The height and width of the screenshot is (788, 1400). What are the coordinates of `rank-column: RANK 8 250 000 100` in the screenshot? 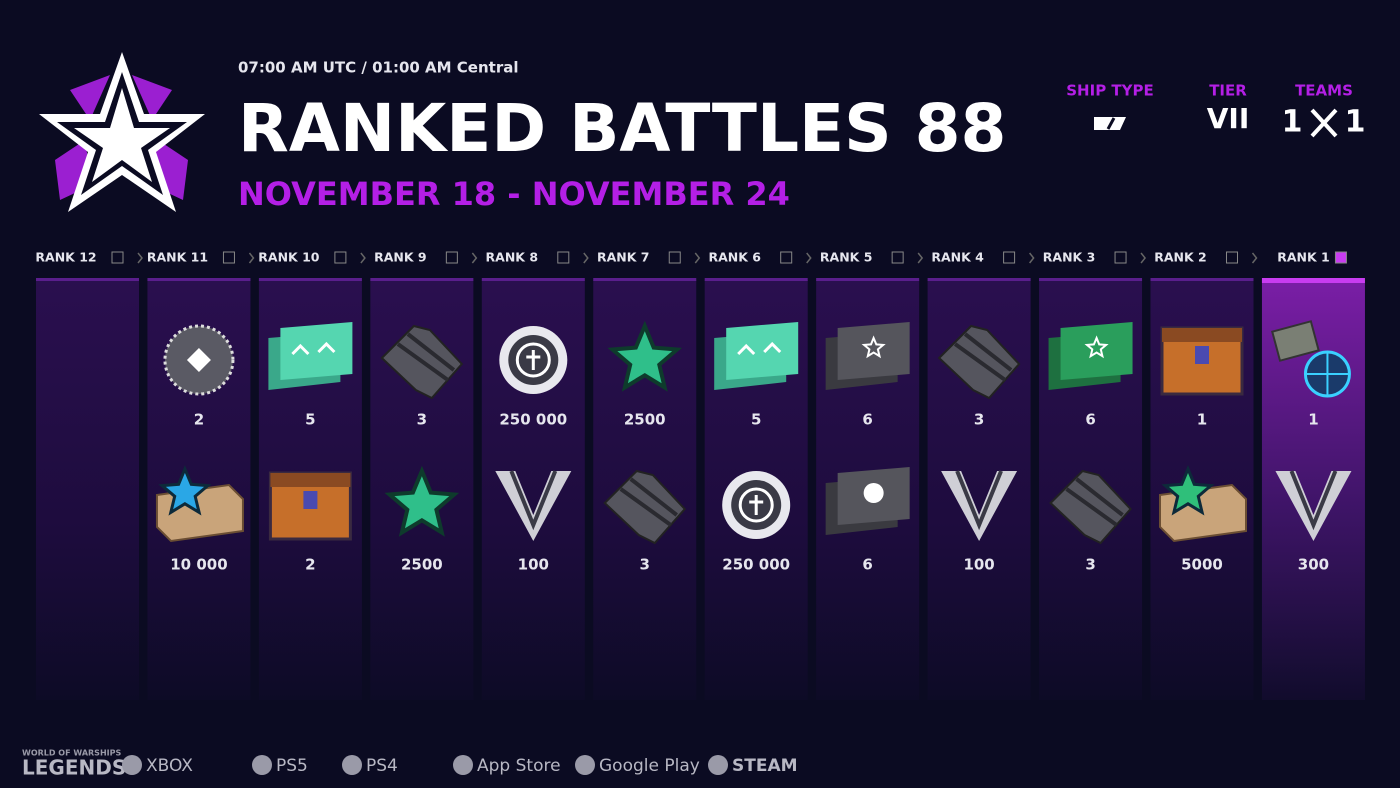 It's located at (535, 475).